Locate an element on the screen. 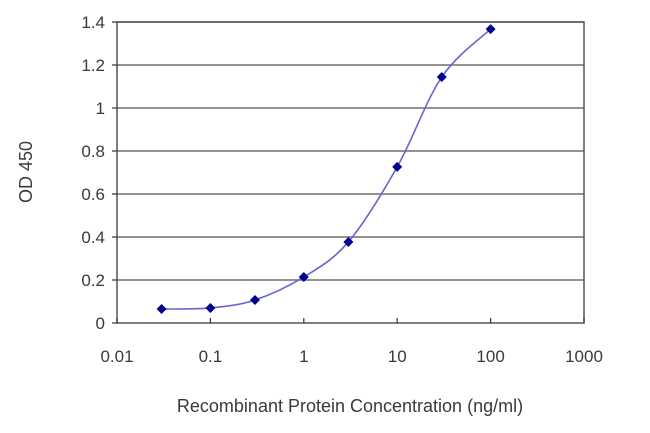 The height and width of the screenshot is (433, 650). y-axis-title: OD 450 is located at coordinates (26, 172).